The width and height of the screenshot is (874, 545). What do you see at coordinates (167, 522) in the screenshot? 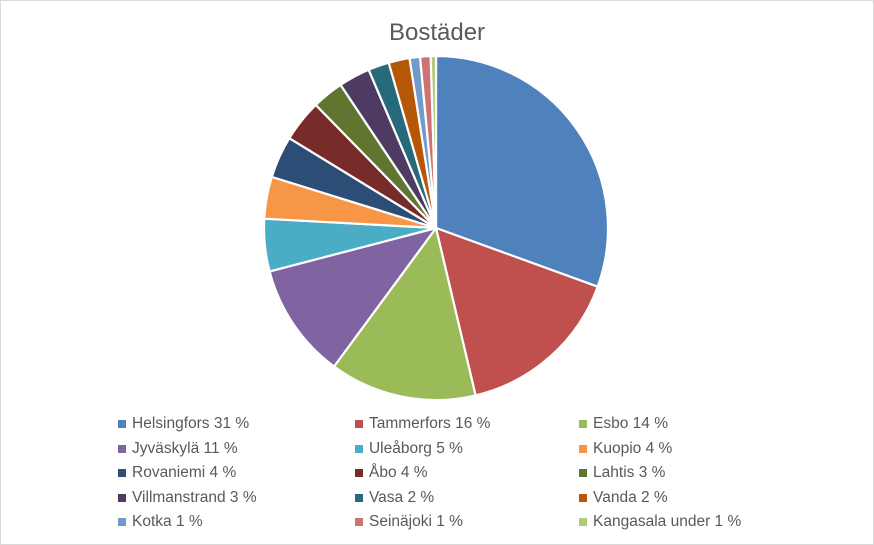
I see `legend-label: Kotka 1 %` at bounding box center [167, 522].